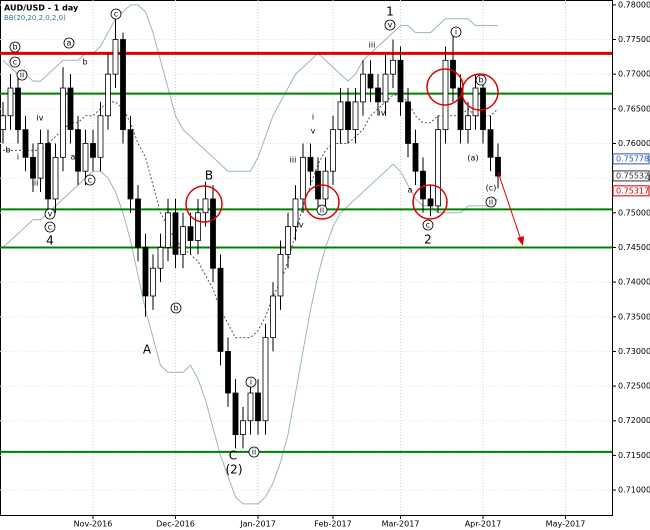 The width and height of the screenshot is (650, 530). Describe the element at coordinates (634, 143) in the screenshot. I see `y-tick-label: 0.76000` at that location.